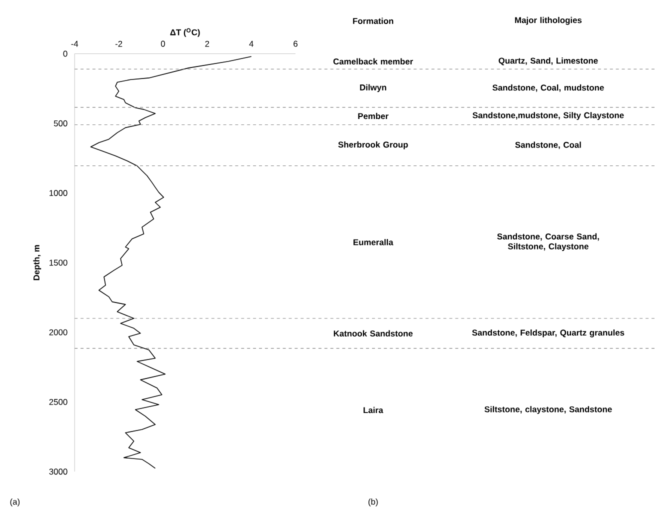 The height and width of the screenshot is (513, 657). What do you see at coordinates (207, 43) in the screenshot?
I see `x-tick-label: 2` at bounding box center [207, 43].